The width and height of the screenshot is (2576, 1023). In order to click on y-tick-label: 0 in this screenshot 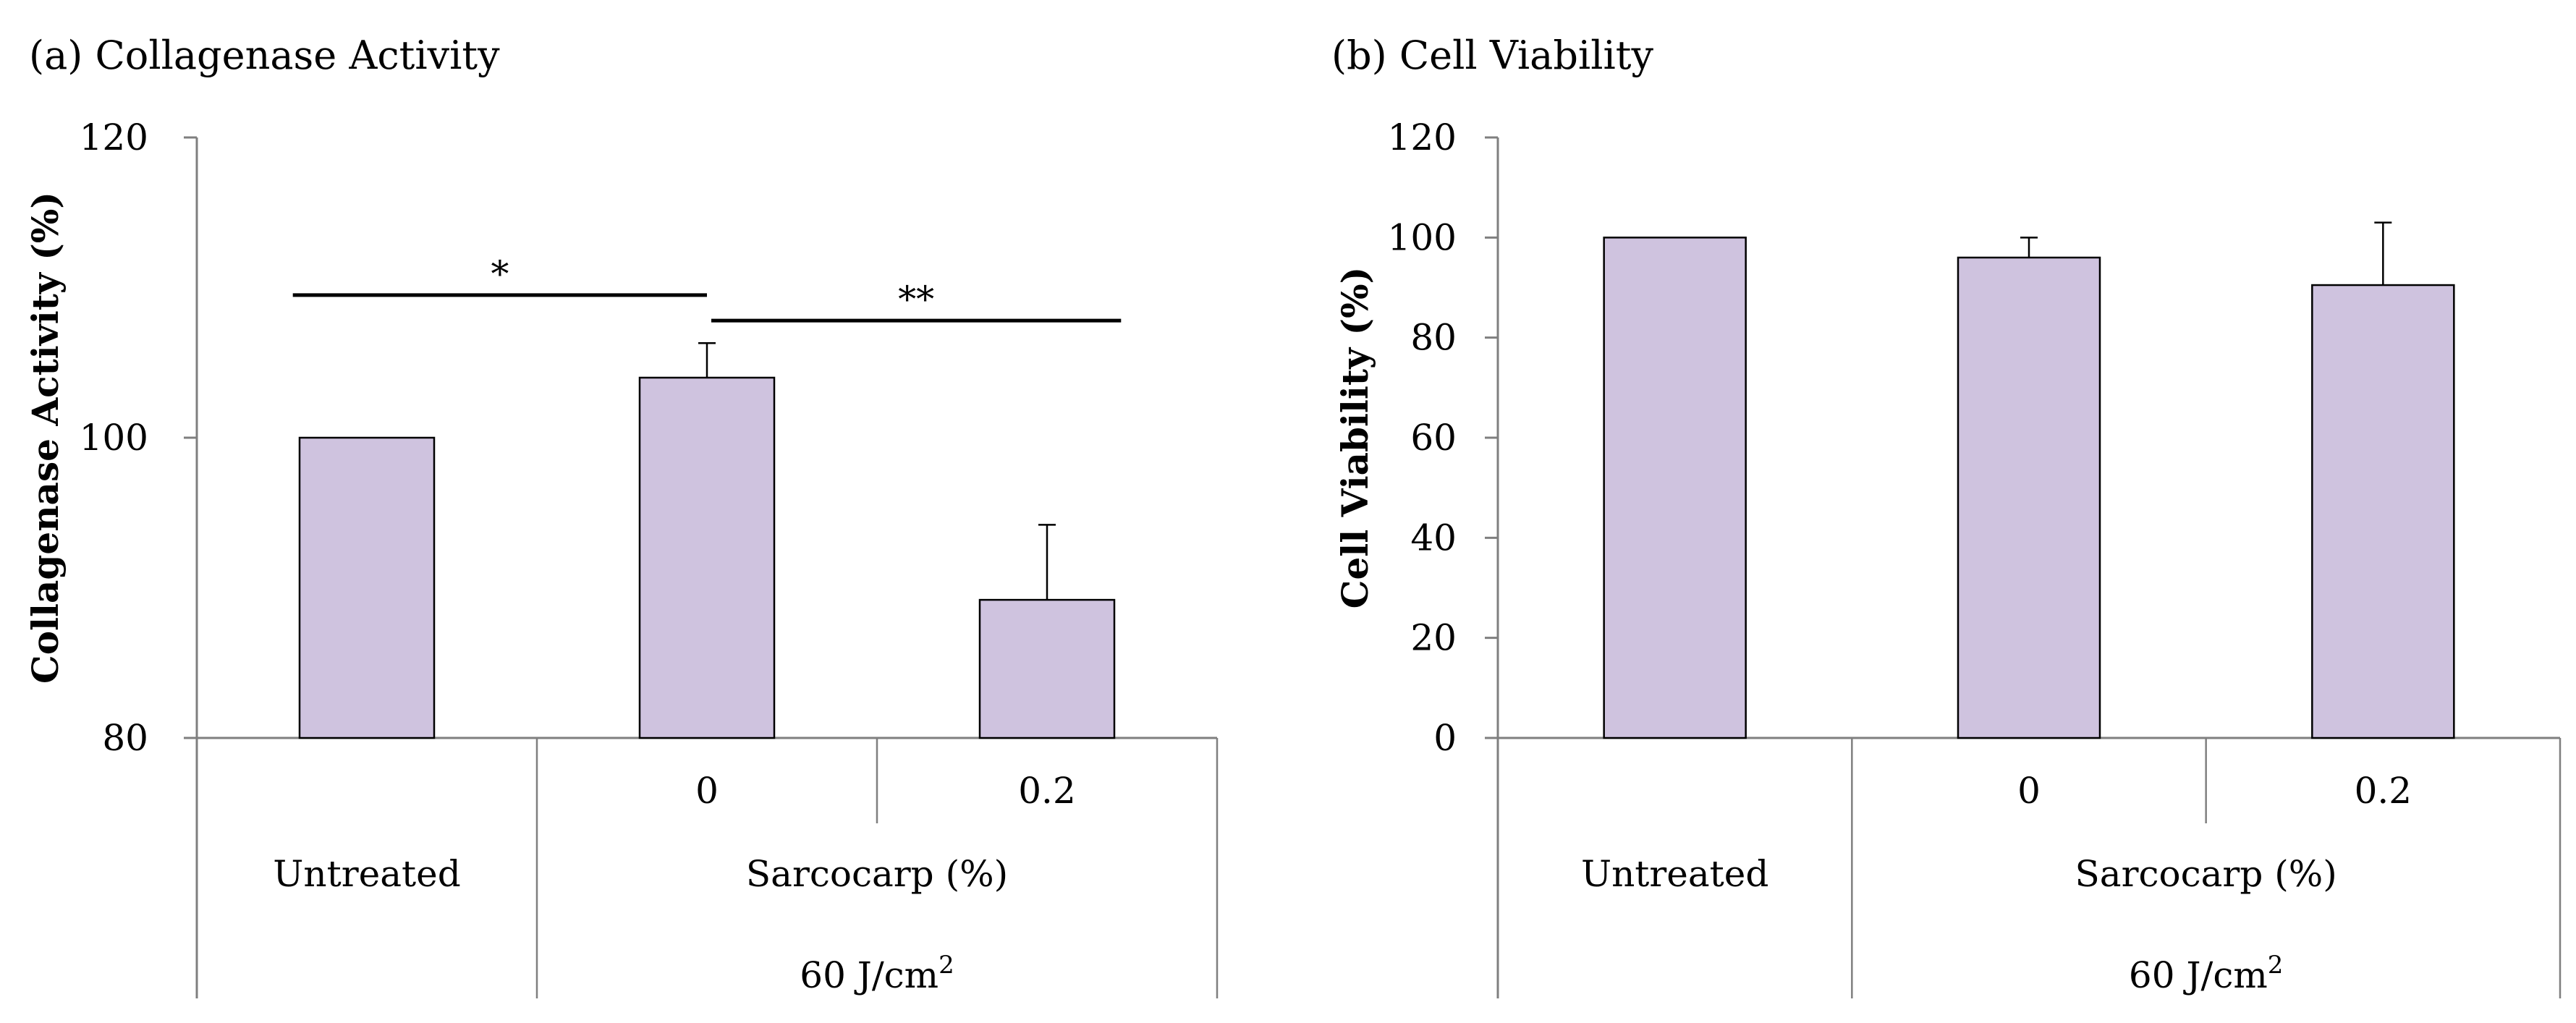, I will do `click(1445, 738)`.